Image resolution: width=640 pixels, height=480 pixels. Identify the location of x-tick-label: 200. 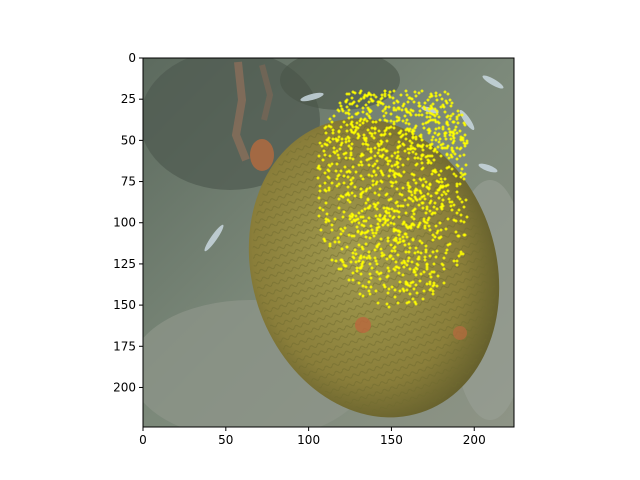
(474, 440).